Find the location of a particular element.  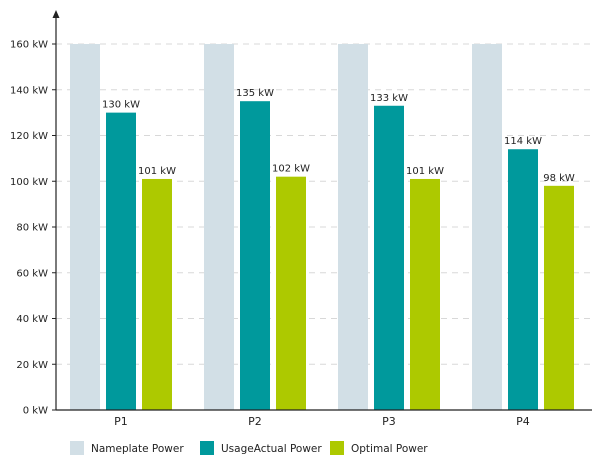

legend-swatch-nameplate is located at coordinates (77, 448).